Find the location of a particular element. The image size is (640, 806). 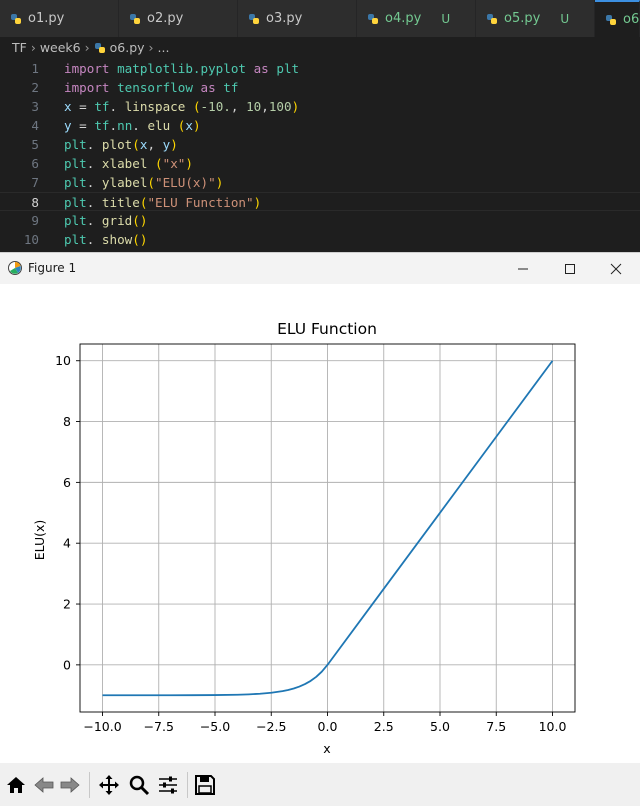

line-number: 7 is located at coordinates (35, 182).